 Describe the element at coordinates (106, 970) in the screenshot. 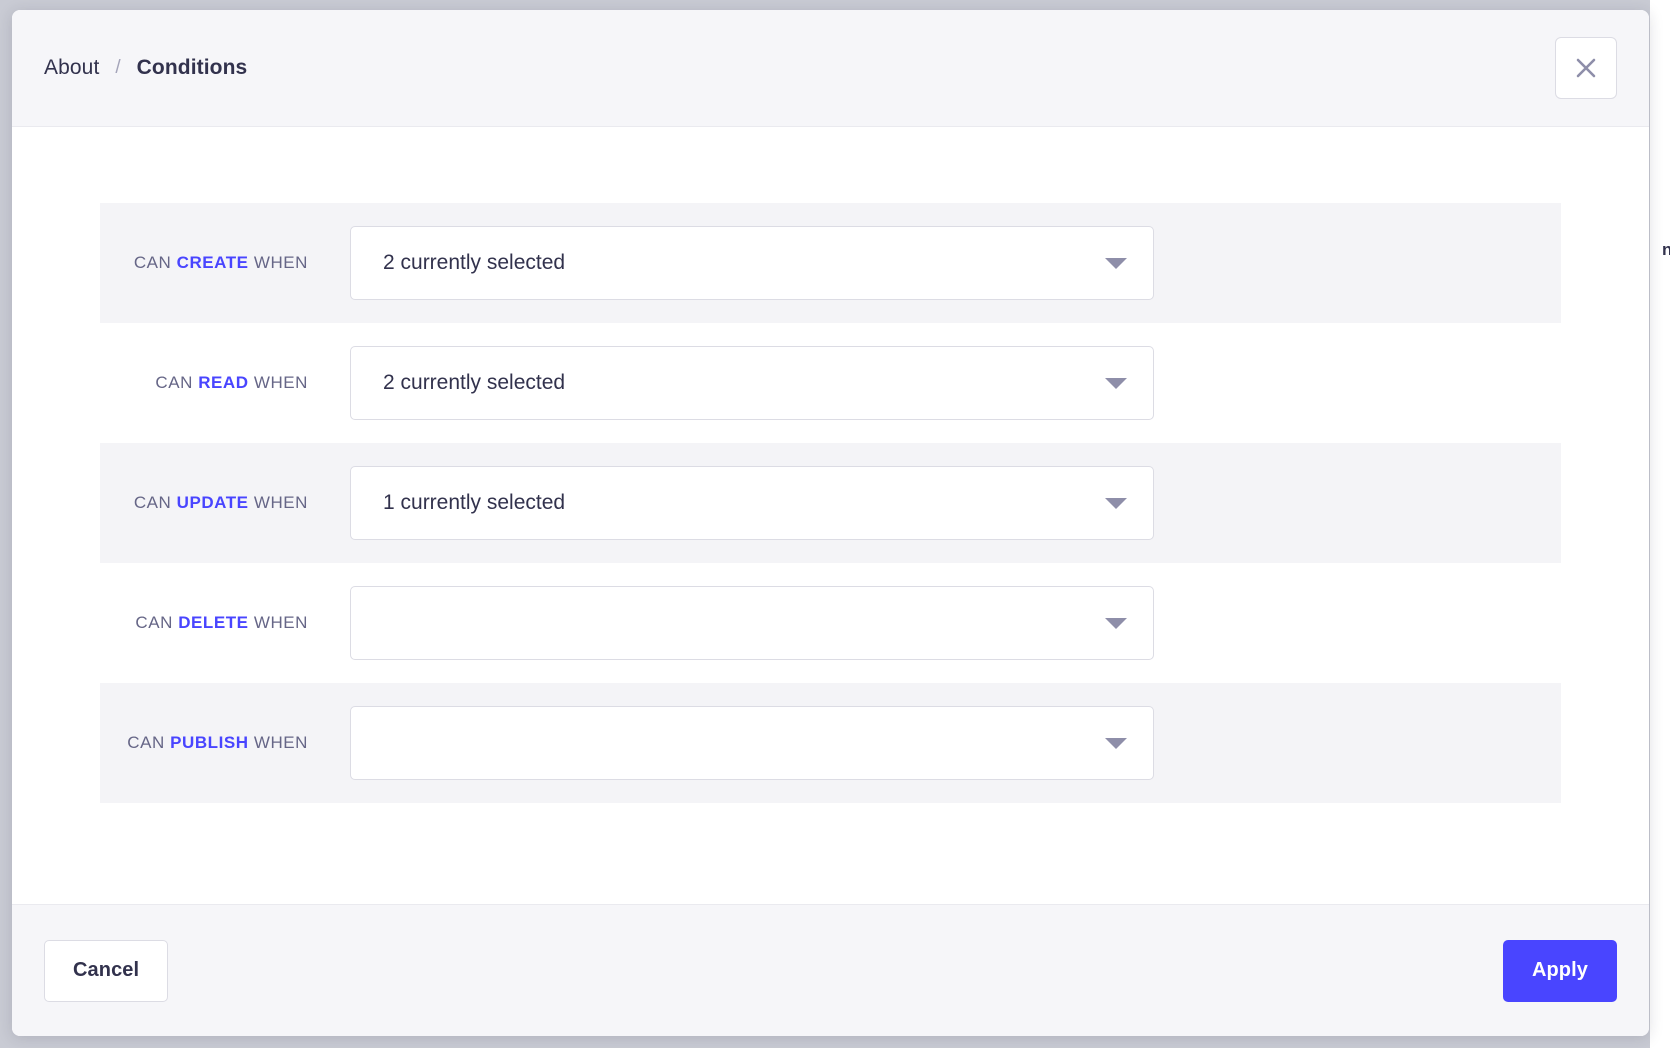

I see `cancel-button: Cancel` at that location.